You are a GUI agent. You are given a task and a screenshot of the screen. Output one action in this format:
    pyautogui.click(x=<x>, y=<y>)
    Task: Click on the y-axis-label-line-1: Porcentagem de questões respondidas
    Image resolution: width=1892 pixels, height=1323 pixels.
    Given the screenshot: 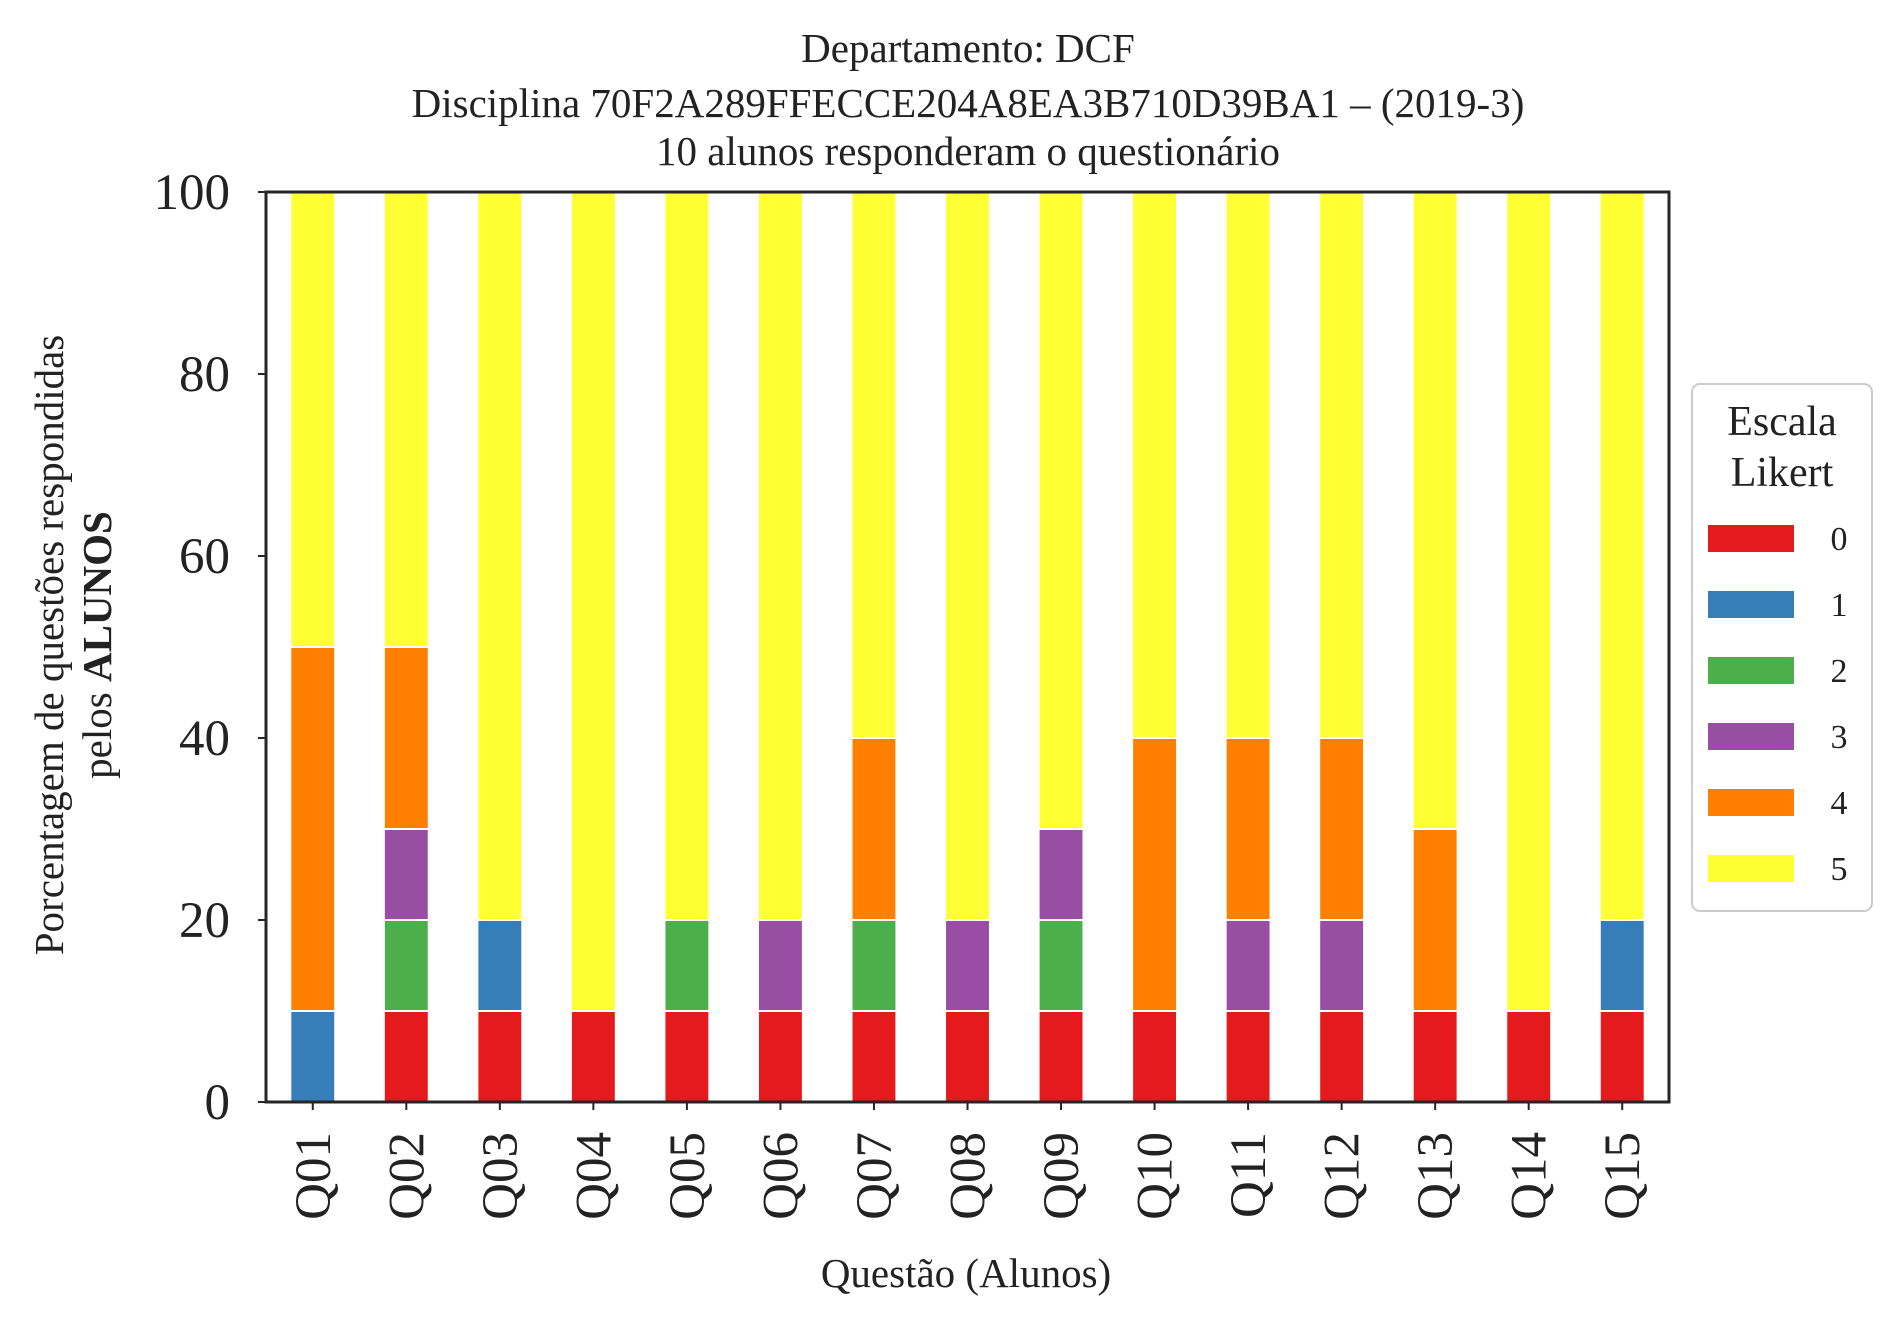 What is the action you would take?
    pyautogui.click(x=49, y=645)
    